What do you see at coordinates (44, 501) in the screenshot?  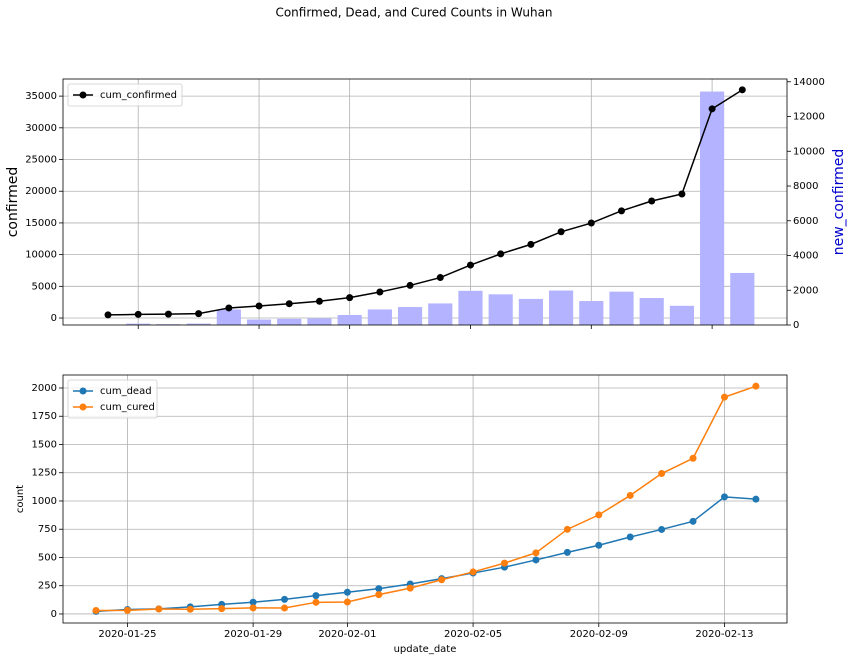 I see `y-tick-label: 1000` at bounding box center [44, 501].